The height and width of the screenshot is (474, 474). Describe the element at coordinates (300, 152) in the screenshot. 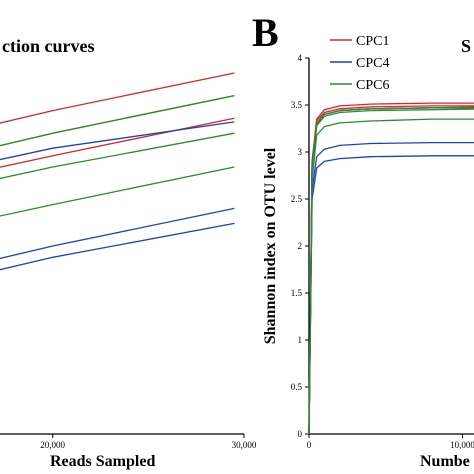

I see `panel-b-y-tick-label: 3` at that location.